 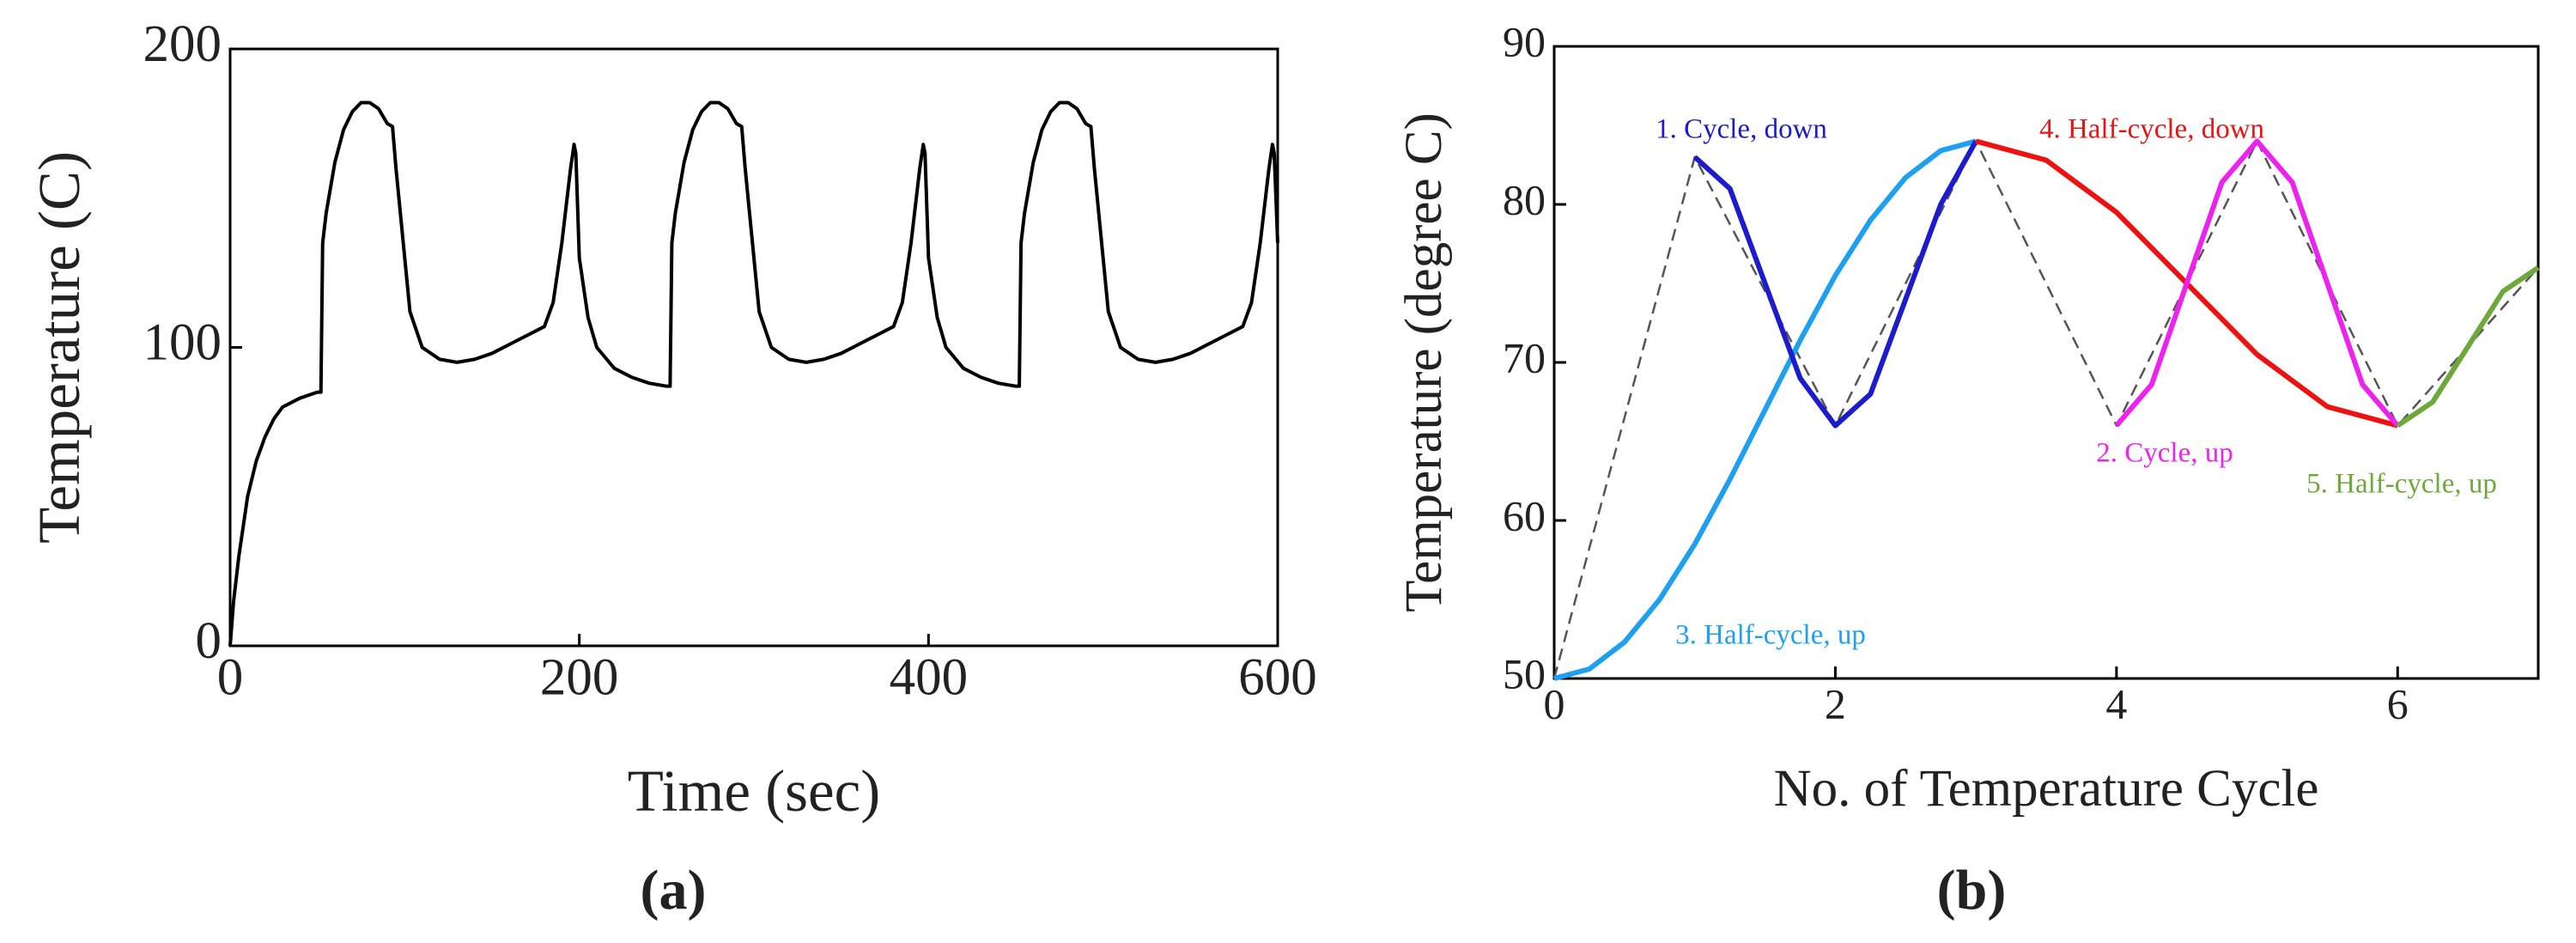 What do you see at coordinates (1741, 130) in the screenshot?
I see `series-label: 1. Cycle, down` at bounding box center [1741, 130].